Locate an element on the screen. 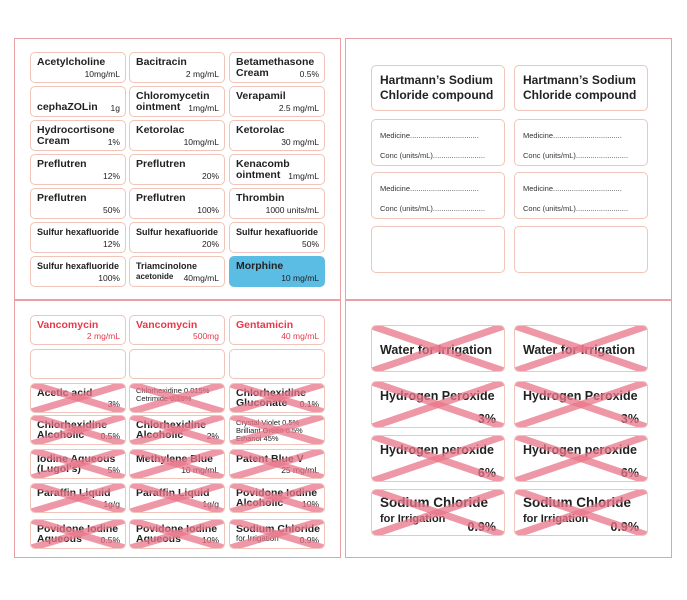  label-name: Hydrogen Peroxide is located at coordinates (437, 396).